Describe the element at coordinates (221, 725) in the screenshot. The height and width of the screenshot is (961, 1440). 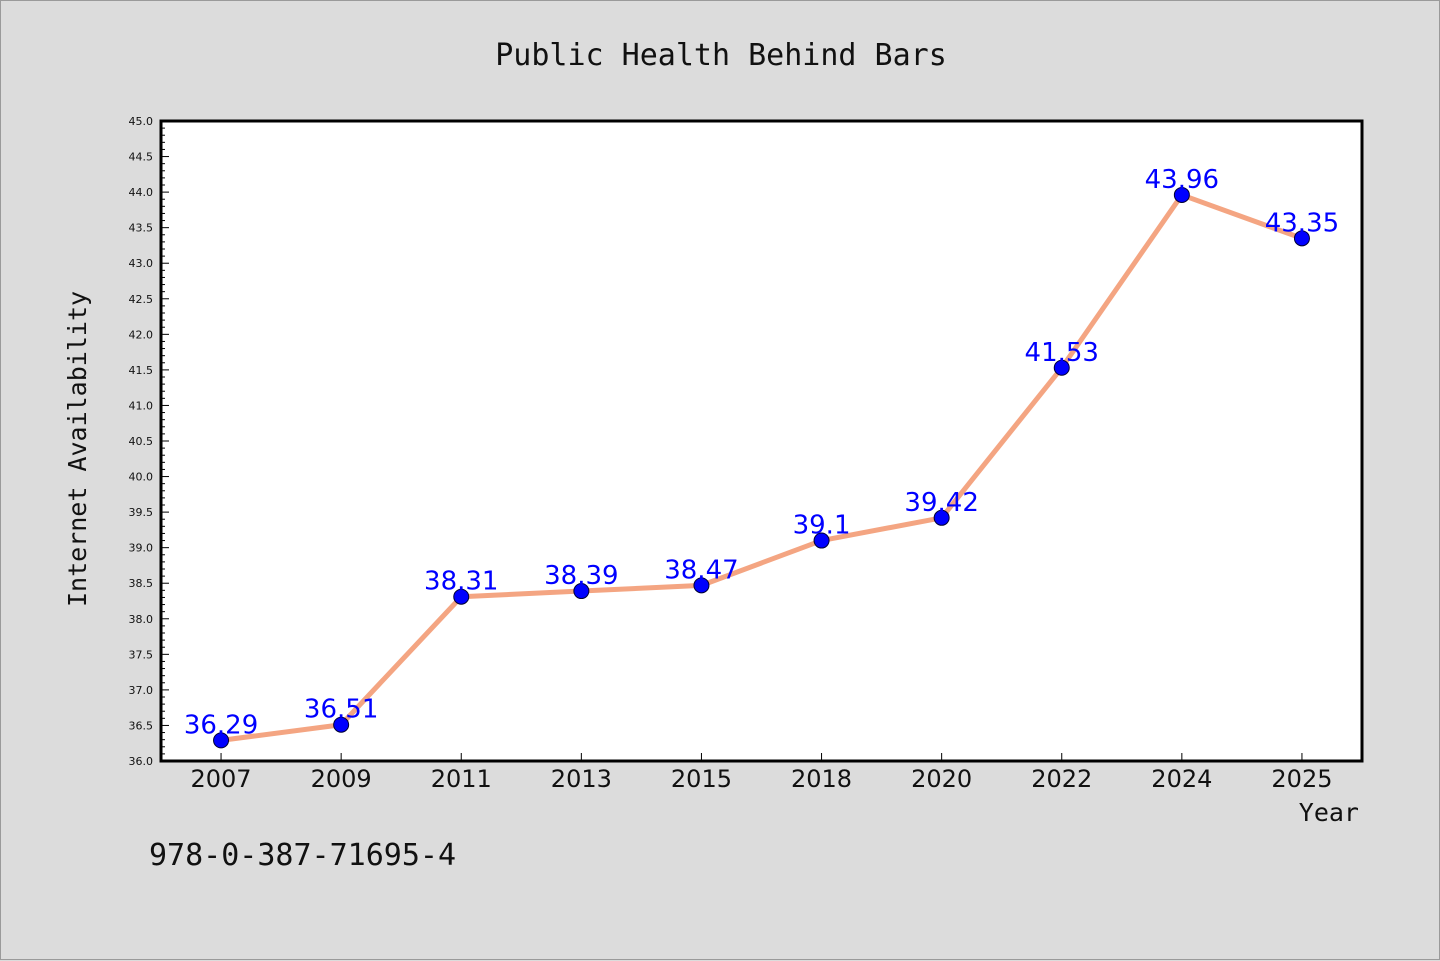
I see `data-label: 36.29` at that location.